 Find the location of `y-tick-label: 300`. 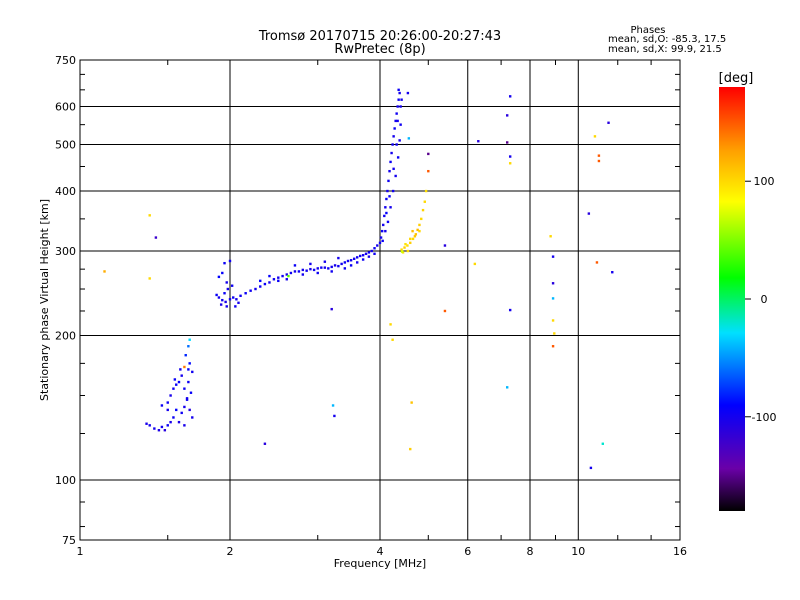

y-tick-label: 300 is located at coordinates (65, 251).